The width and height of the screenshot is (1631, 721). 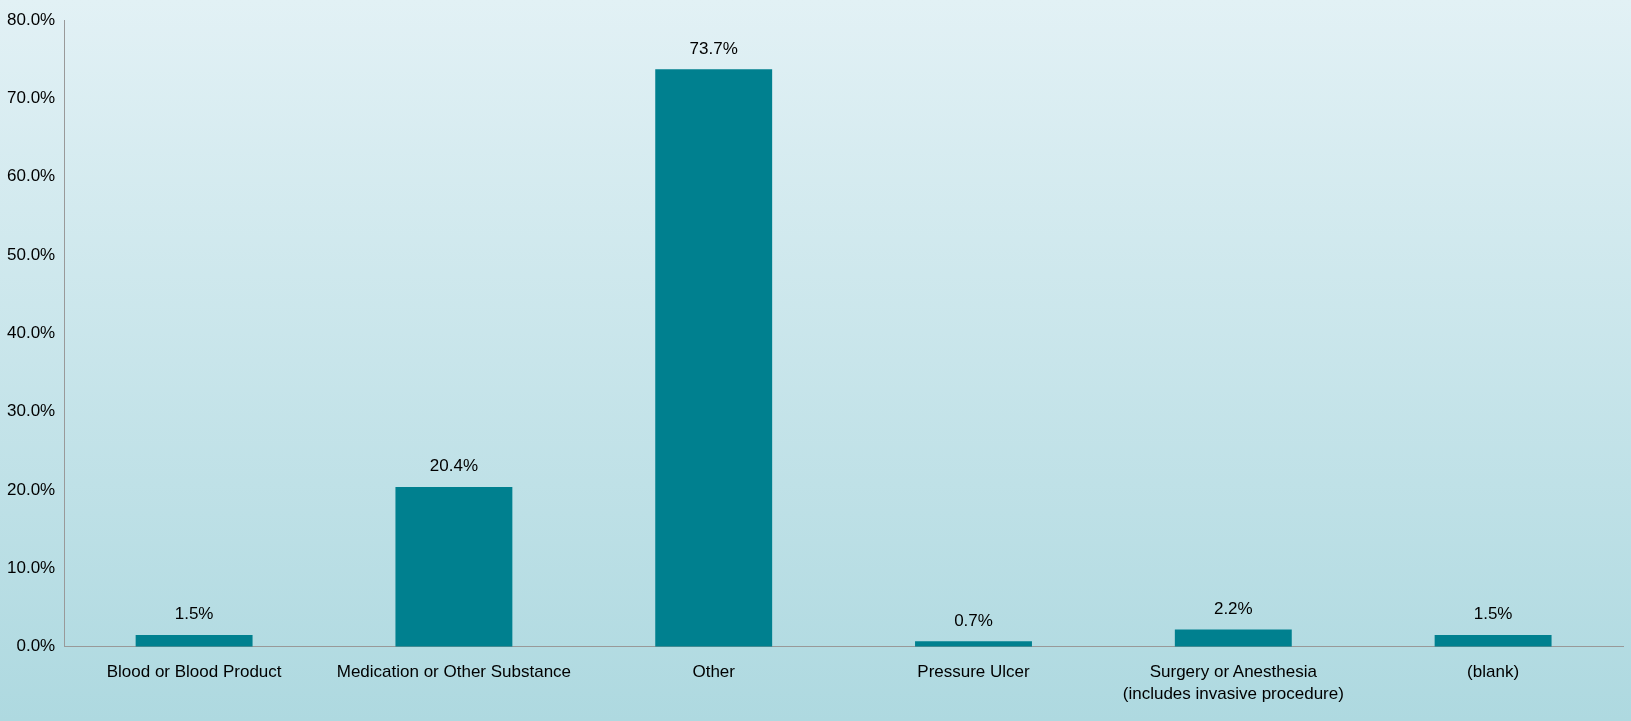 What do you see at coordinates (1493, 671) in the screenshot?
I see `x-tick-label: (blank)` at bounding box center [1493, 671].